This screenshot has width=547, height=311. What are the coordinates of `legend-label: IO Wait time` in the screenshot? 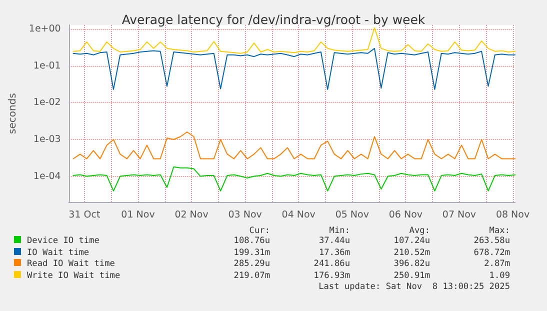 It's located at (58, 253).